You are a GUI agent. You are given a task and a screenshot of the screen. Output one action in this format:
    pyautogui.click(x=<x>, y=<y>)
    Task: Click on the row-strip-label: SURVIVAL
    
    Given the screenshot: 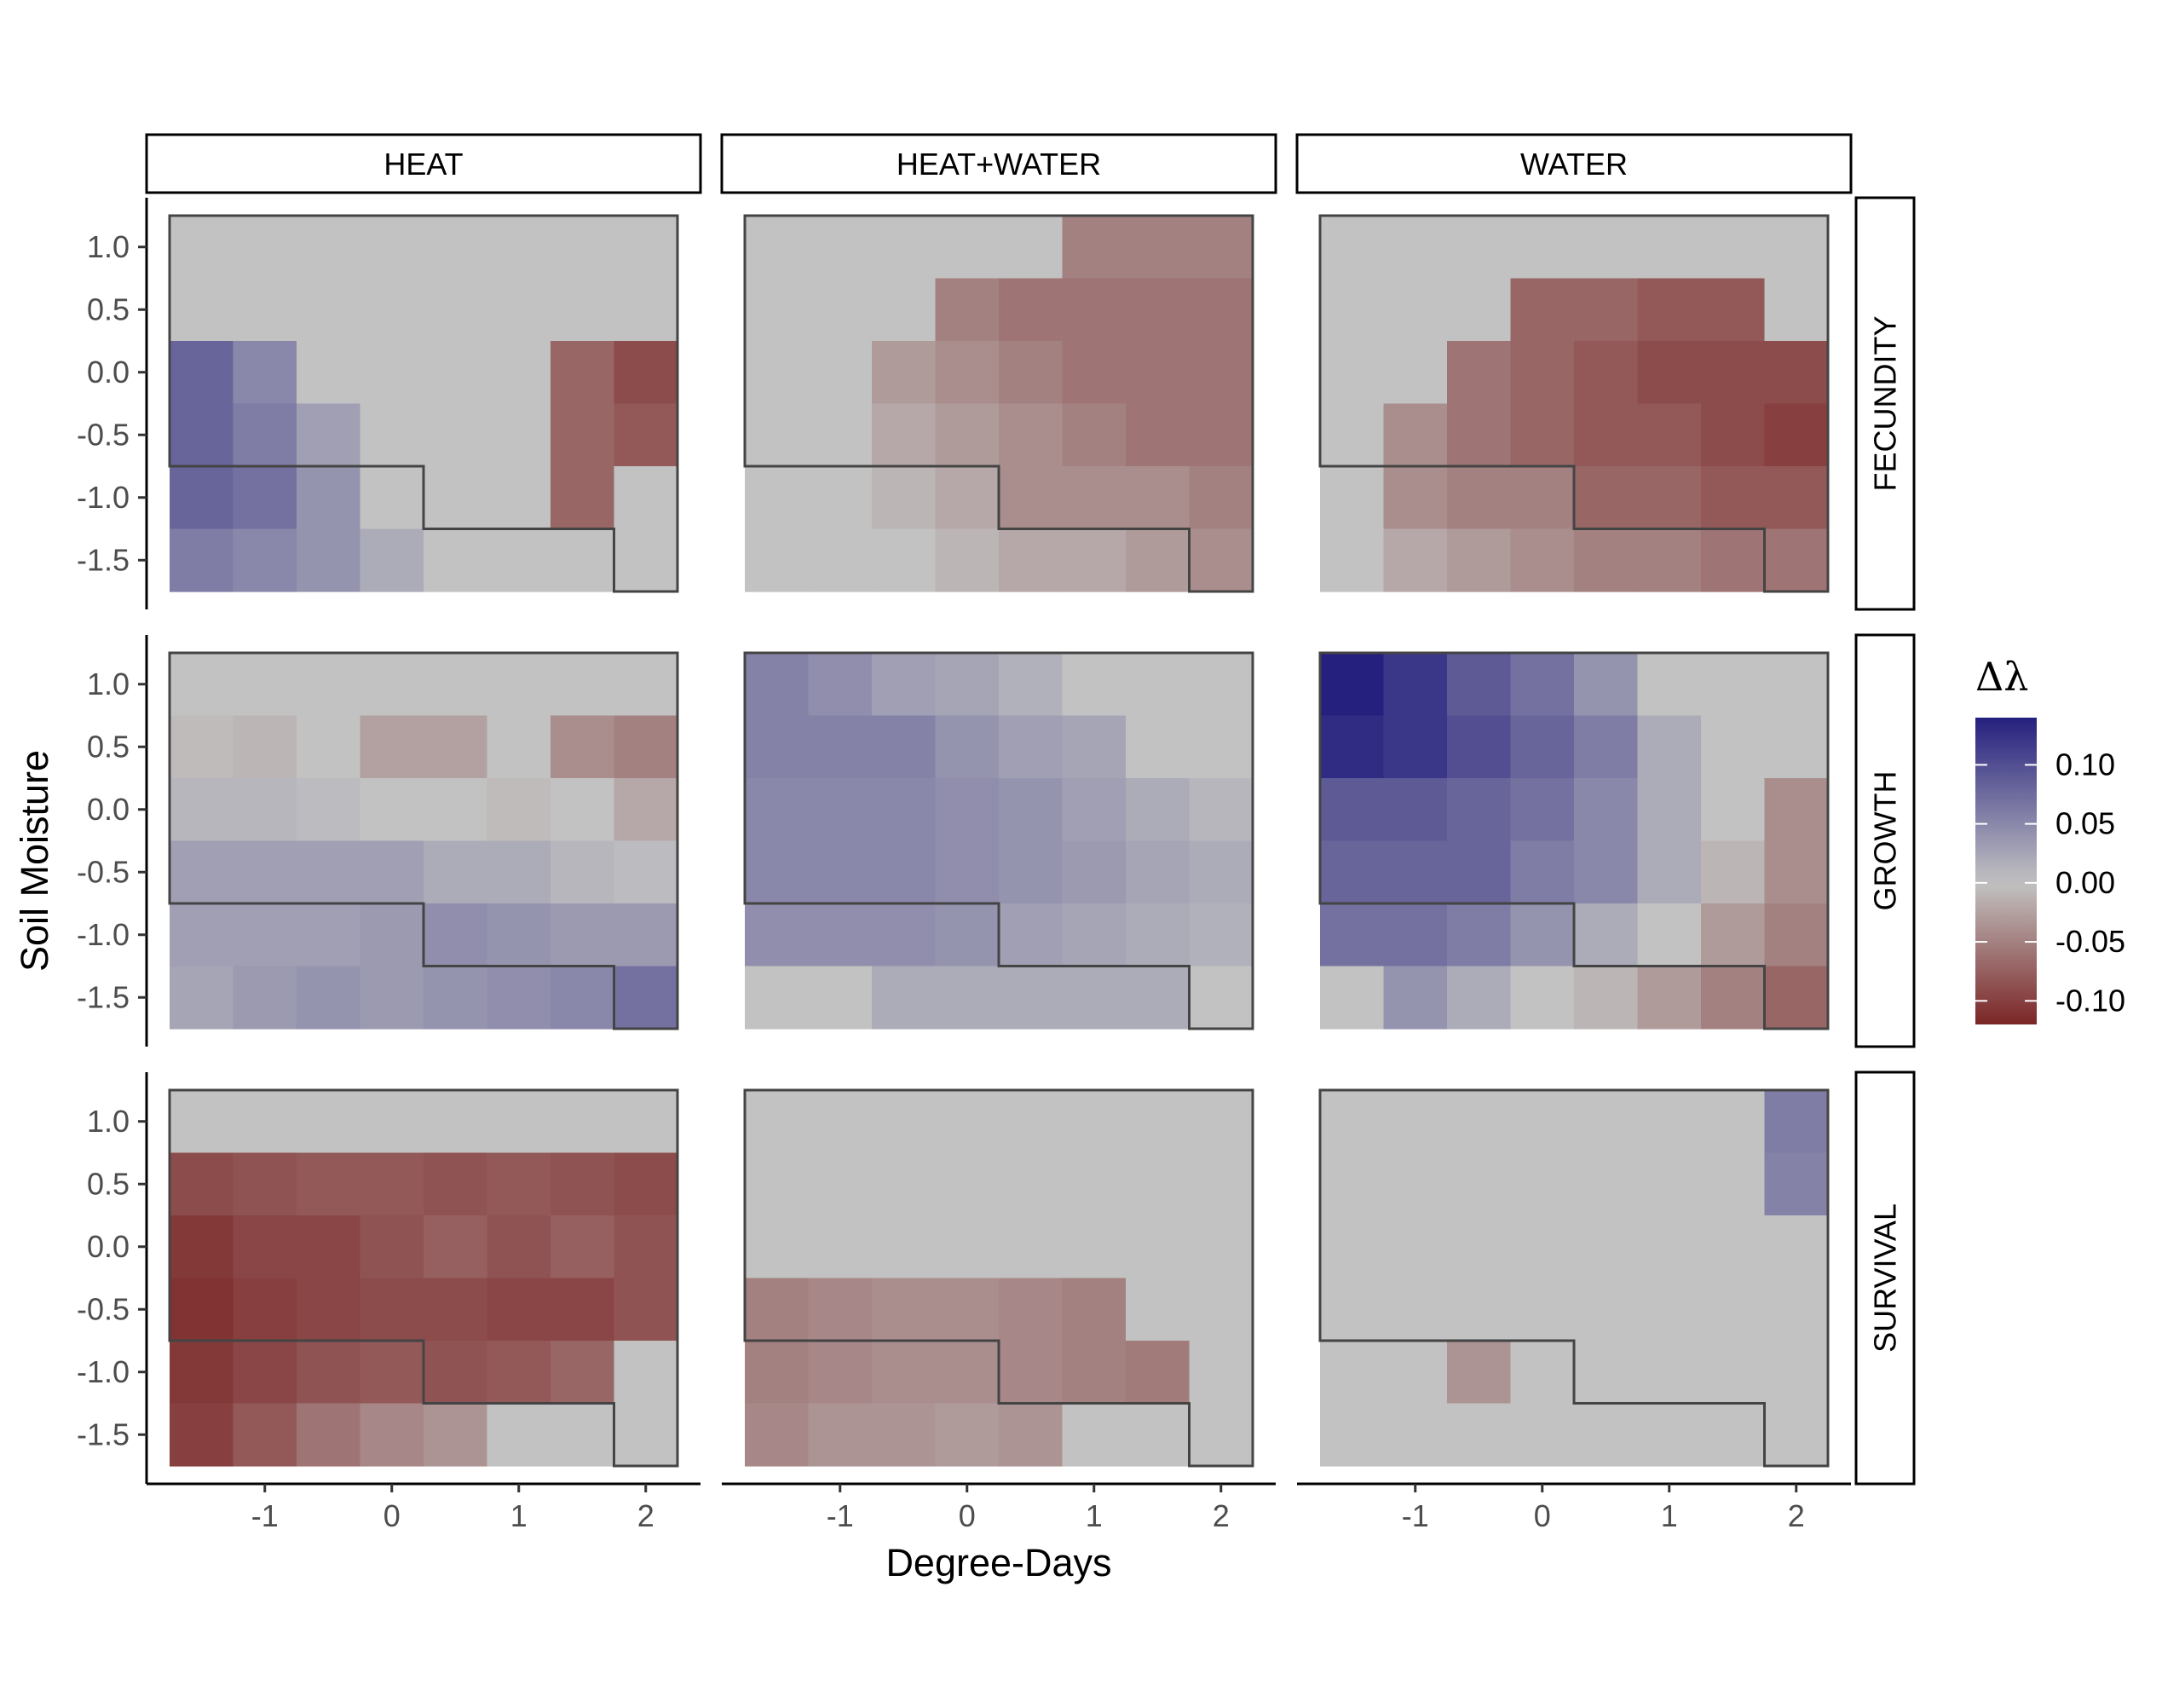 What is the action you would take?
    pyautogui.click(x=1885, y=1278)
    